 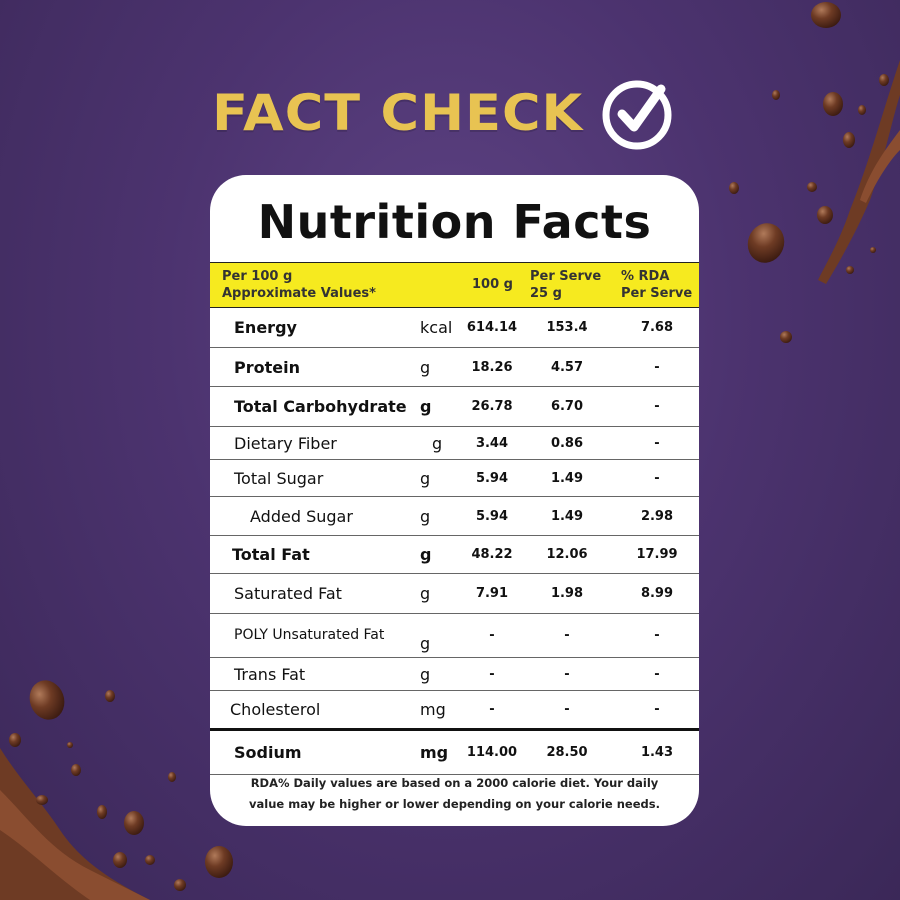 What do you see at coordinates (271, 554) in the screenshot?
I see `nutrient-name: Total Fat` at bounding box center [271, 554].